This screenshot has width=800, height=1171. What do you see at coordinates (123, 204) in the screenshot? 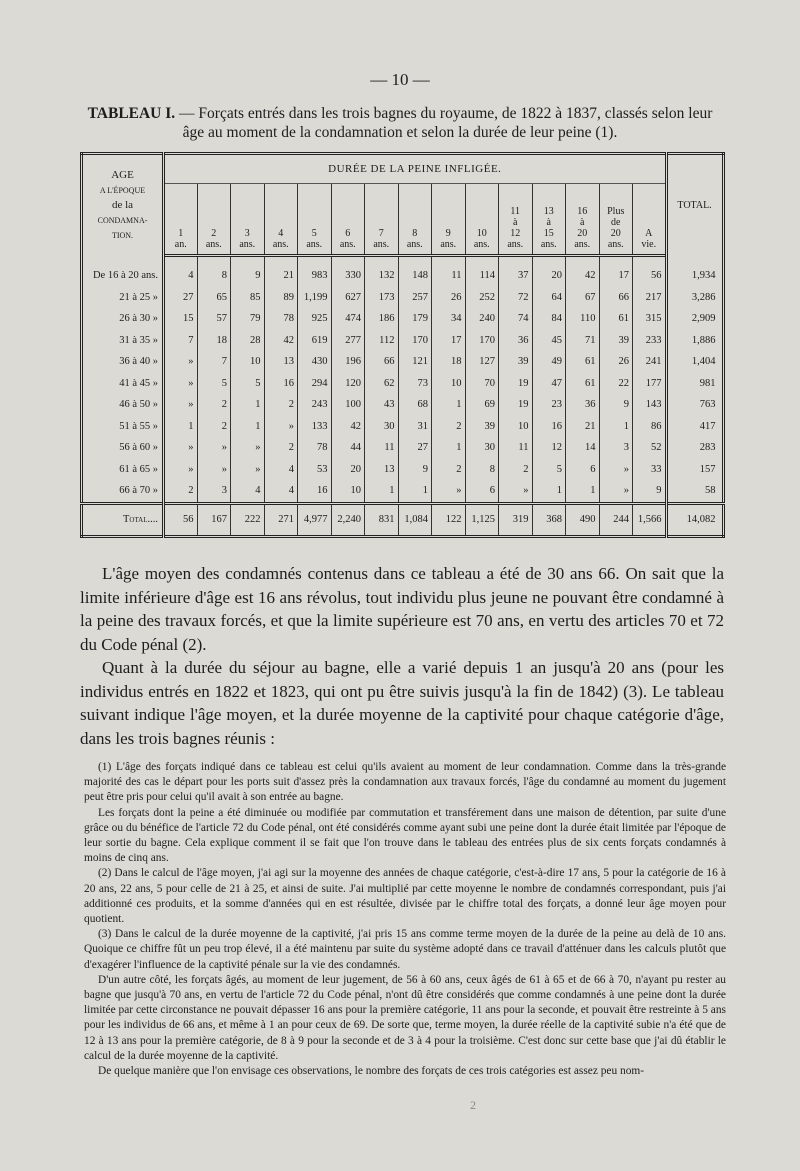
I see `age-header: AGE A L'ÉPOQUE de la CONDAMNA- TION.` at bounding box center [123, 204].